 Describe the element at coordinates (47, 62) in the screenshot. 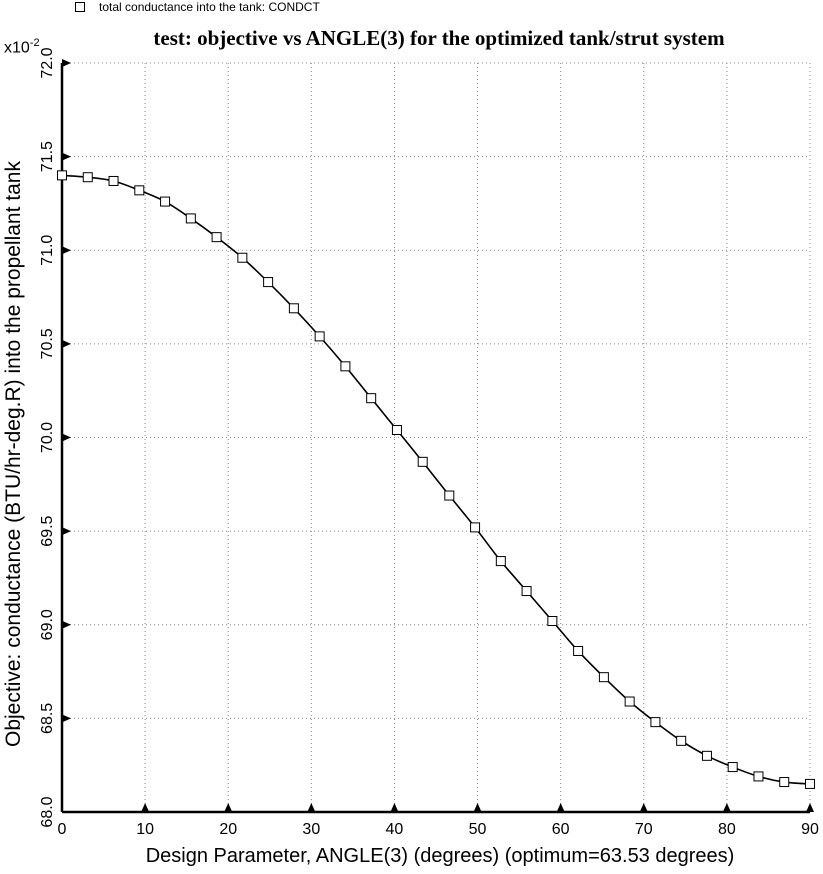

I see `y-tick-label: 72.0` at that location.